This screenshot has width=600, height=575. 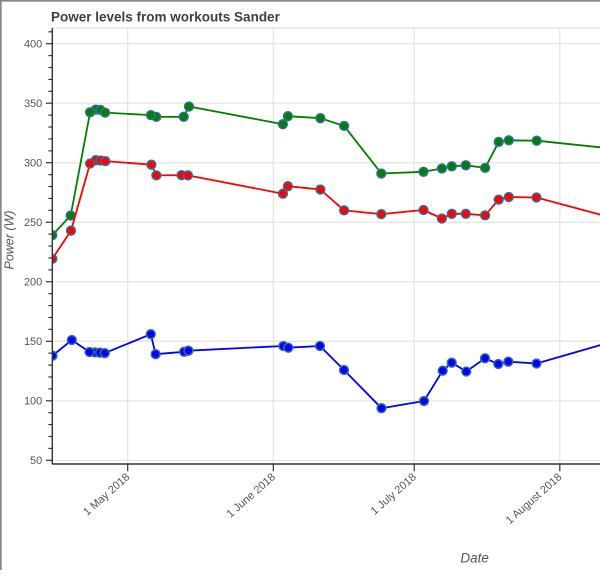 What do you see at coordinates (33, 402) in the screenshot?
I see `svg-text: 100` at bounding box center [33, 402].